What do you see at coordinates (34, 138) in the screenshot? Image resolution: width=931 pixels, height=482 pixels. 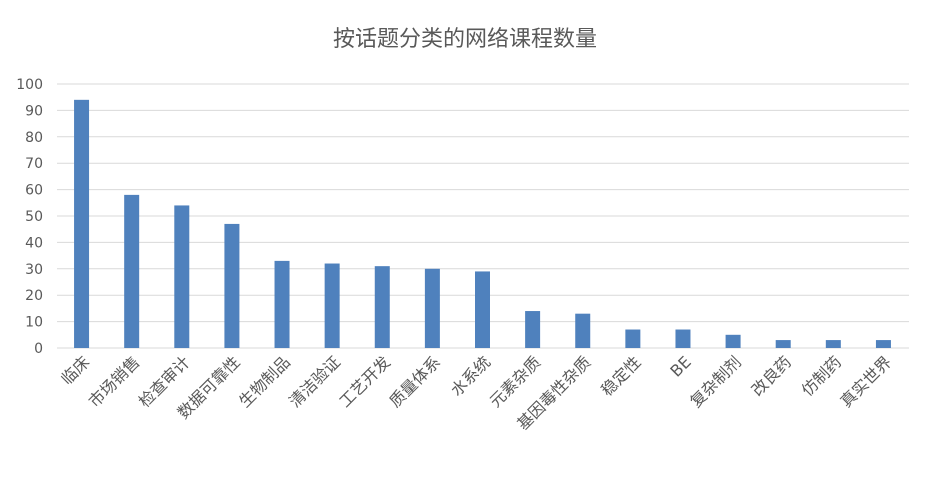 I see `y-tick-label: 80` at bounding box center [34, 138].